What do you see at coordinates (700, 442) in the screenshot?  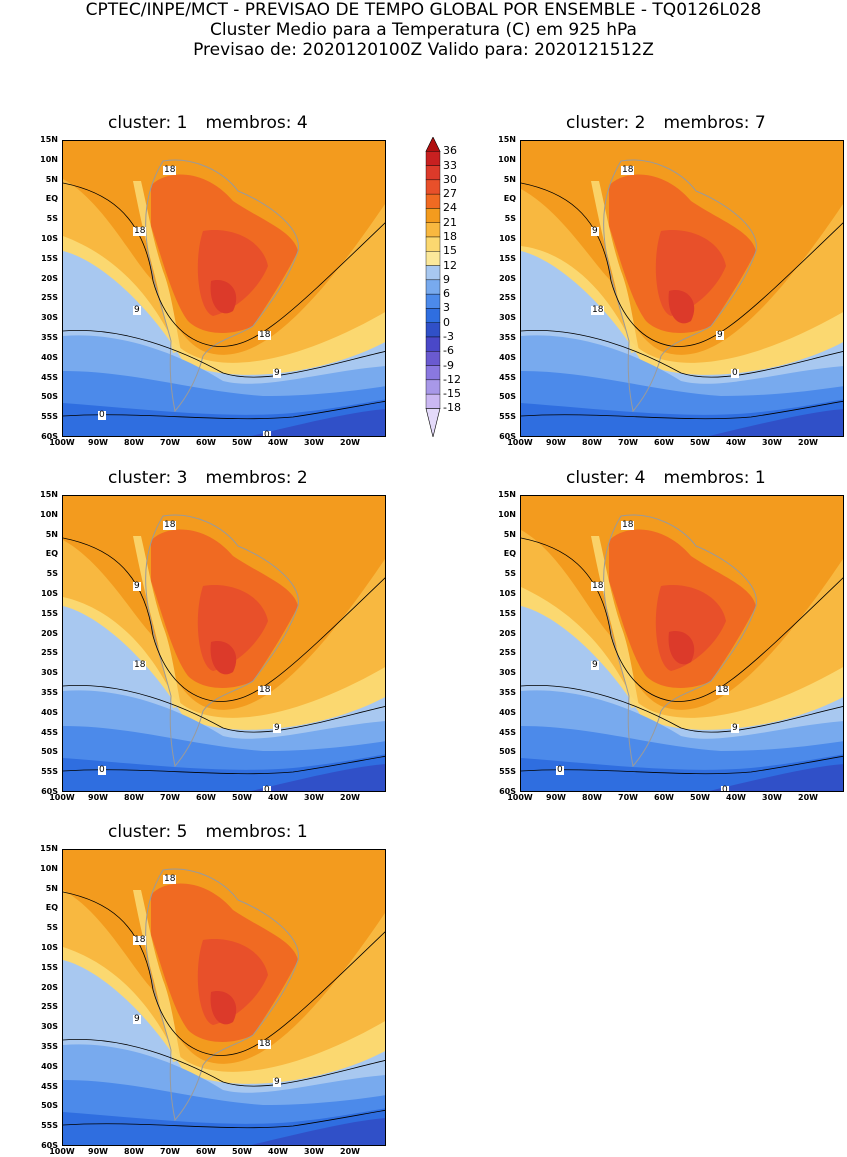 I see `lon-tick-label: 50W` at bounding box center [700, 442].